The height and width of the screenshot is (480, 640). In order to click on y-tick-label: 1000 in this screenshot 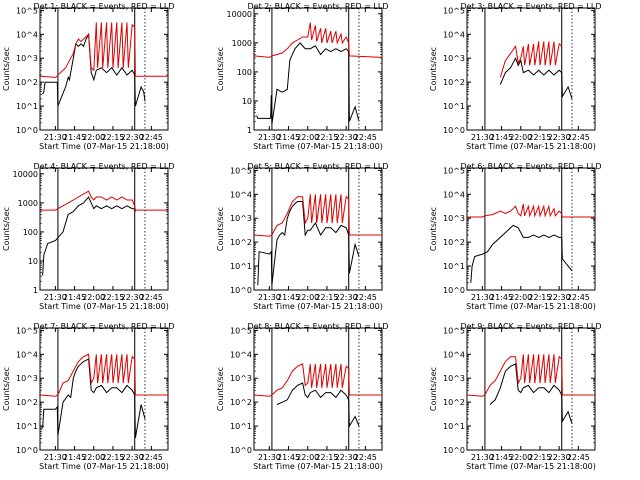, I will do `click(28, 203)`.